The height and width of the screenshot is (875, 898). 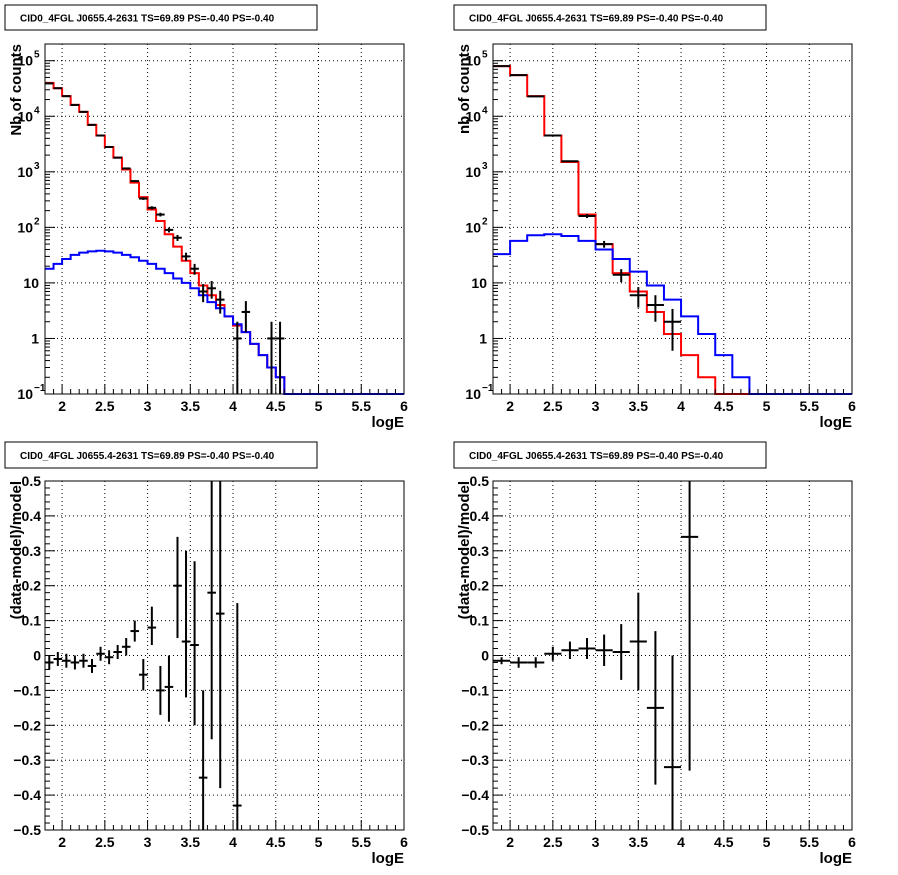 What do you see at coordinates (480, 621) in the screenshot?
I see `y-tick-label: 0.1` at bounding box center [480, 621].